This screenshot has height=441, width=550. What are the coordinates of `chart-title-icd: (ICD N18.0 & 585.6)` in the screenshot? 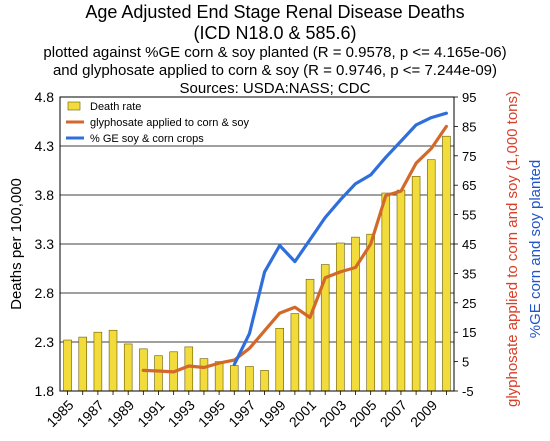 It's located at (275, 33).